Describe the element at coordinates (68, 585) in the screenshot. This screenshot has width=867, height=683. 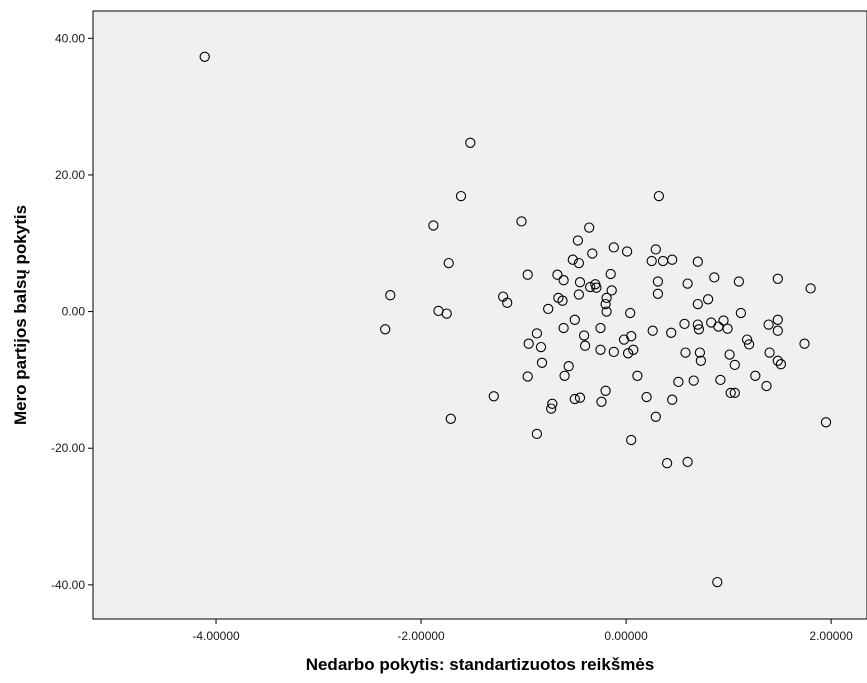
I see `y-tick-label: -40.00` at that location.